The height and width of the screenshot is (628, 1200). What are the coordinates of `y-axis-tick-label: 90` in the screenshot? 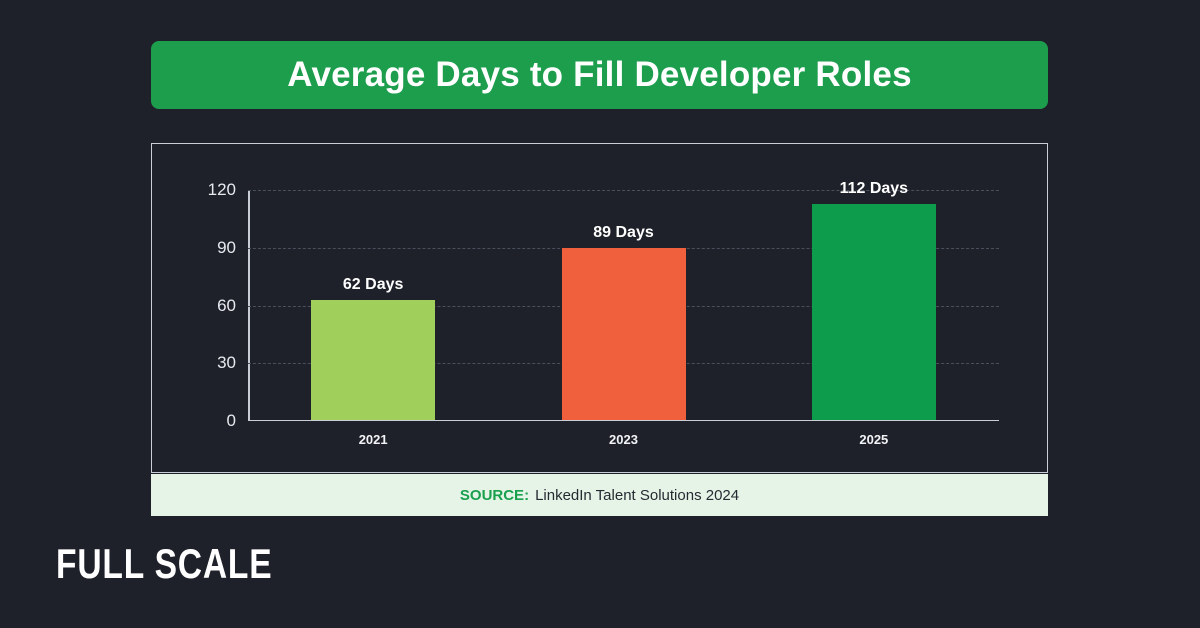 It's located at (226, 247).